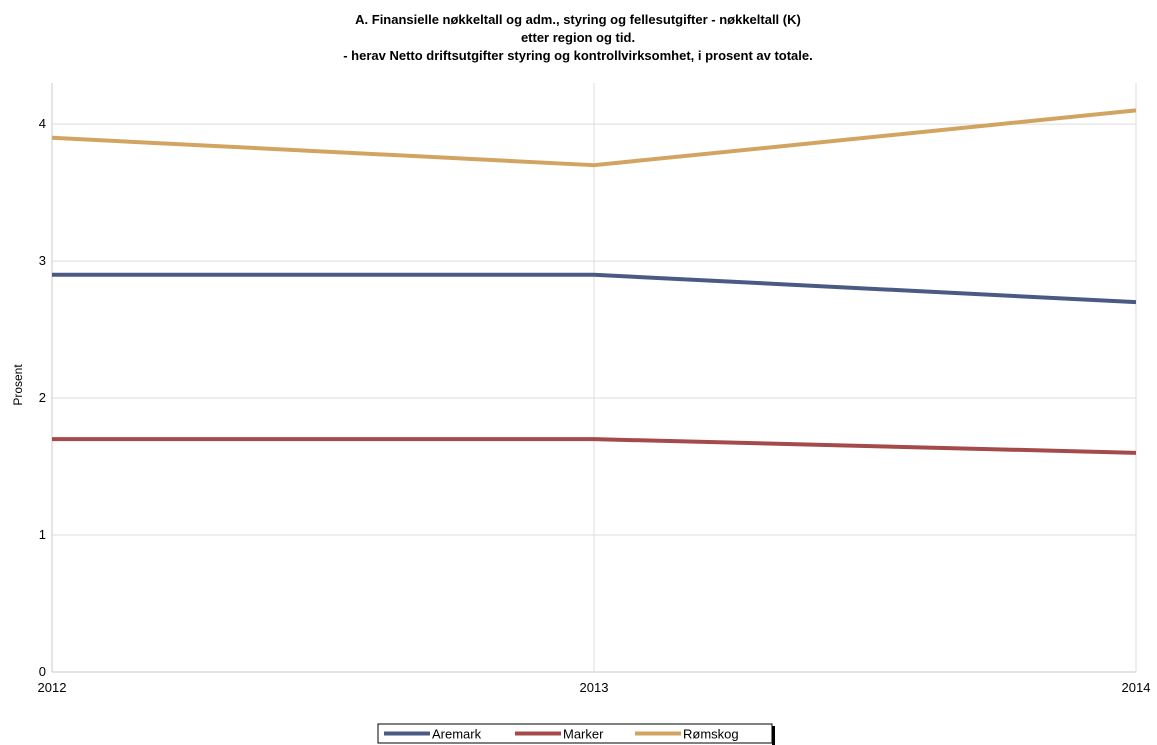 This screenshot has width=1157, height=745. I want to click on y-tick-label: 3, so click(42, 260).